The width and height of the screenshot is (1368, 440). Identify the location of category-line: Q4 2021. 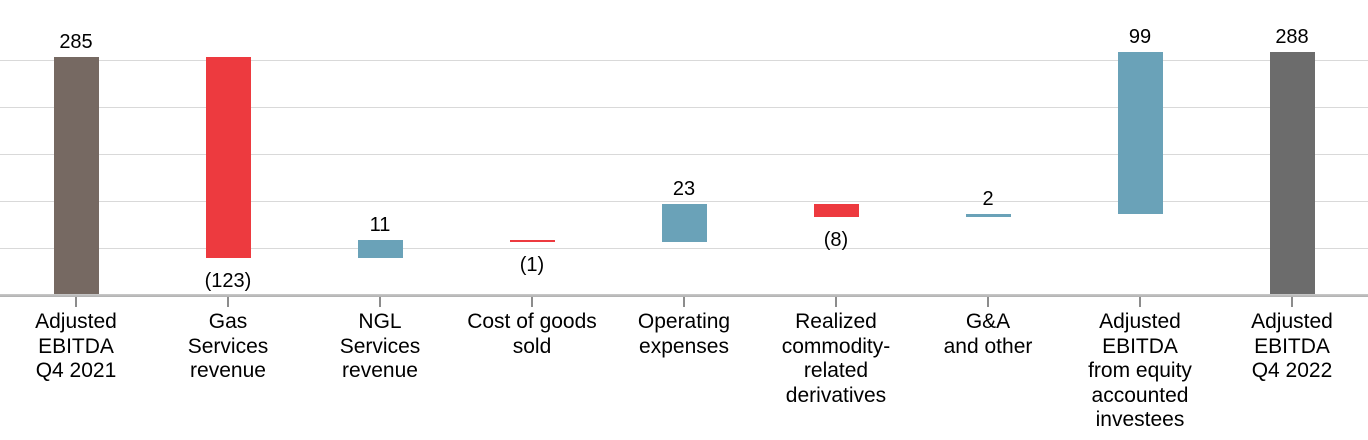
(76, 370).